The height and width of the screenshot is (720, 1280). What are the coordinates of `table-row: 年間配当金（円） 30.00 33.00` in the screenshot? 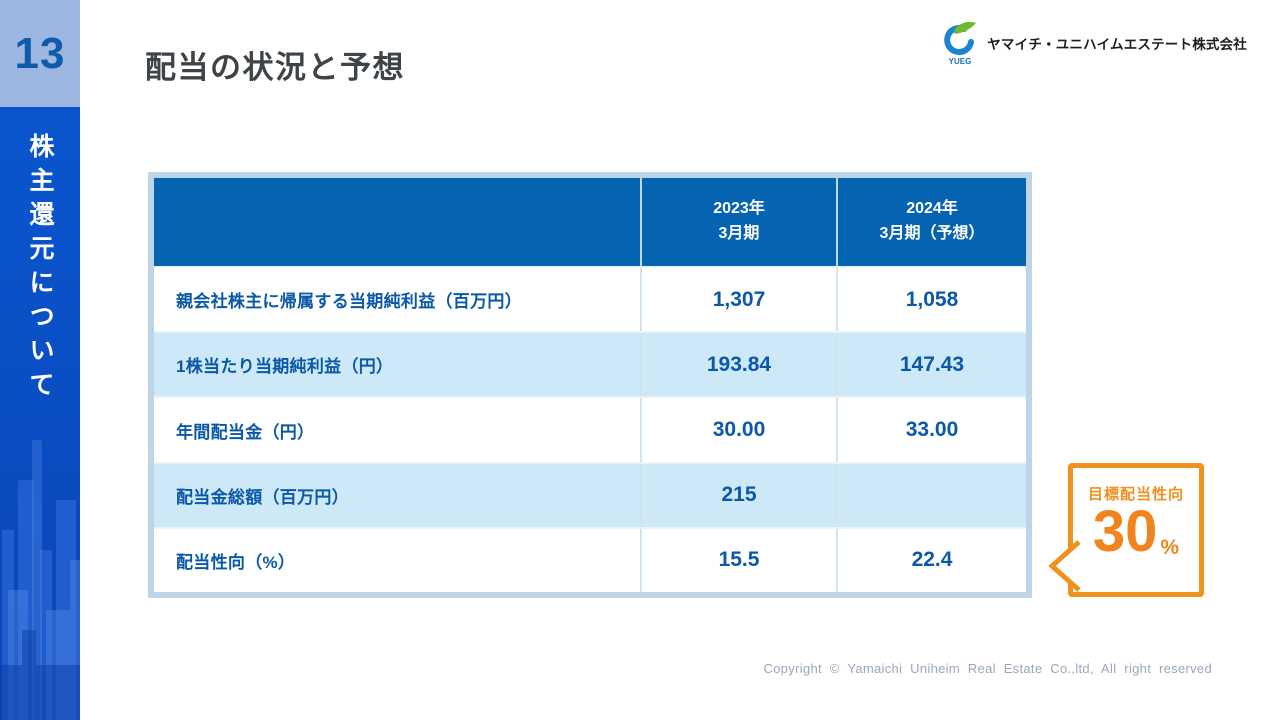 It's located at (590, 429).